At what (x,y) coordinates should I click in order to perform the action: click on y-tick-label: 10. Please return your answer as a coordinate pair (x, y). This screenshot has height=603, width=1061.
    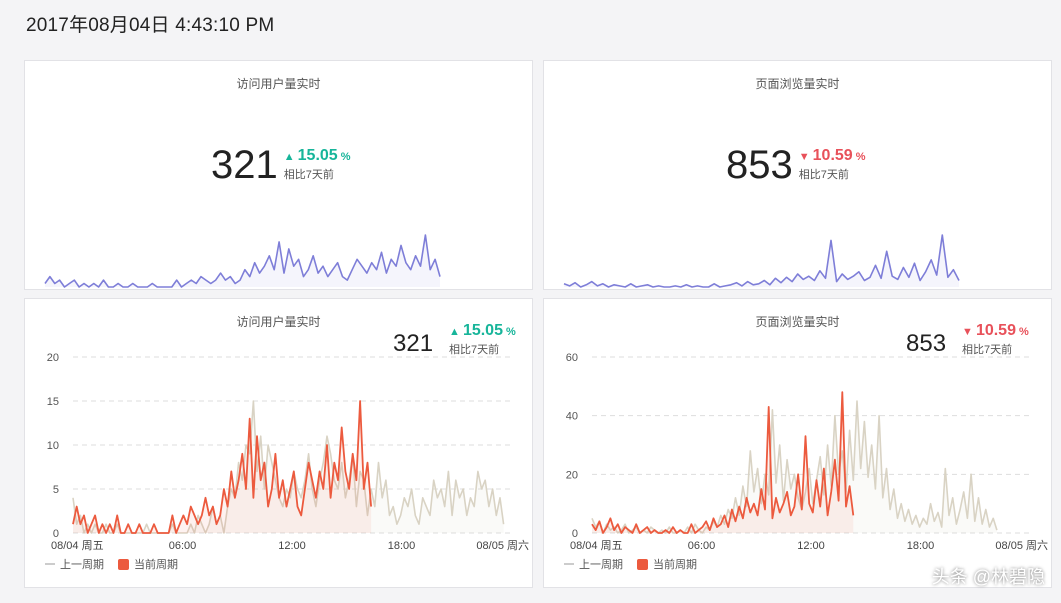
    Looking at the image, I should click on (53, 446).